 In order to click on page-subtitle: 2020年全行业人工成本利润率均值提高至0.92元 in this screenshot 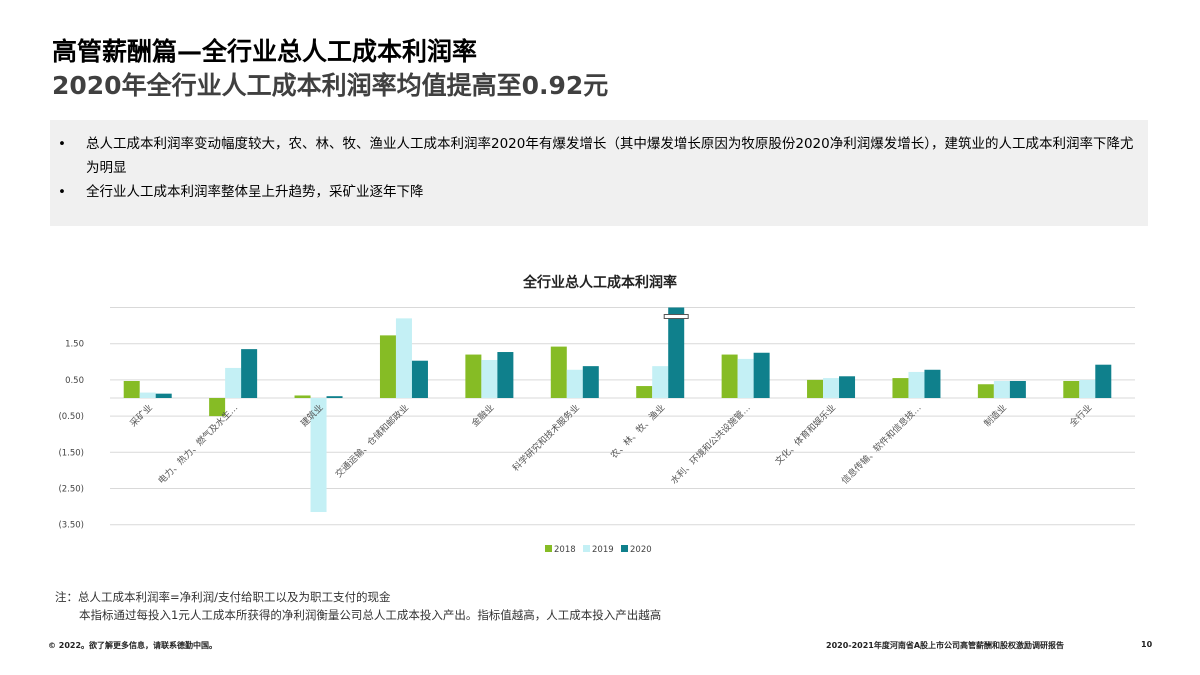, I will do `click(330, 85)`.